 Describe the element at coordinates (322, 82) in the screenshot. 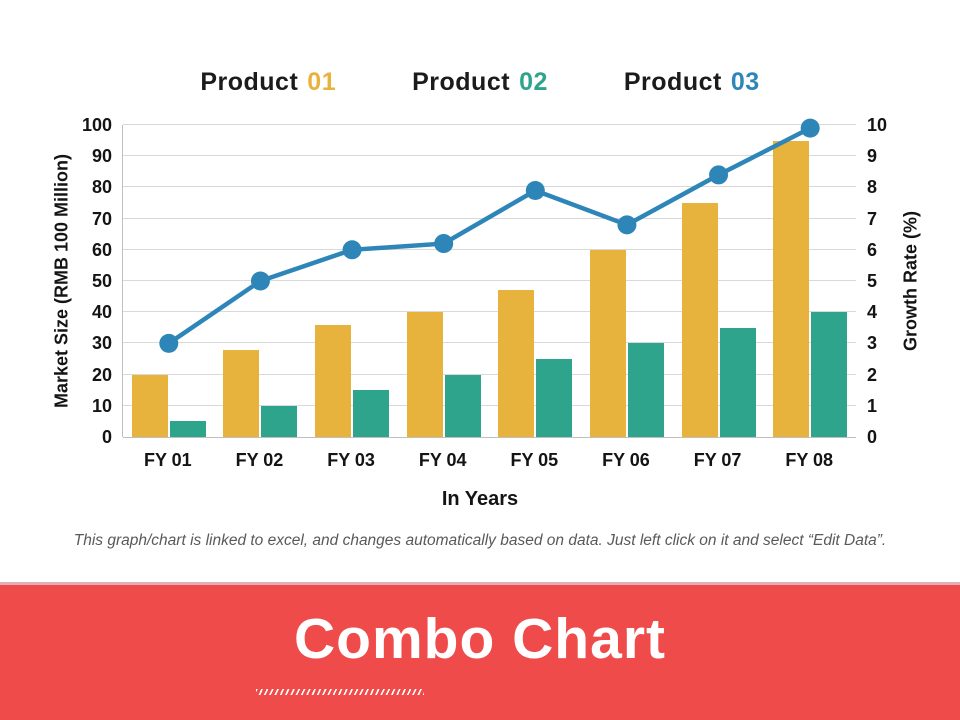

I see `legend-series-number: 01` at that location.